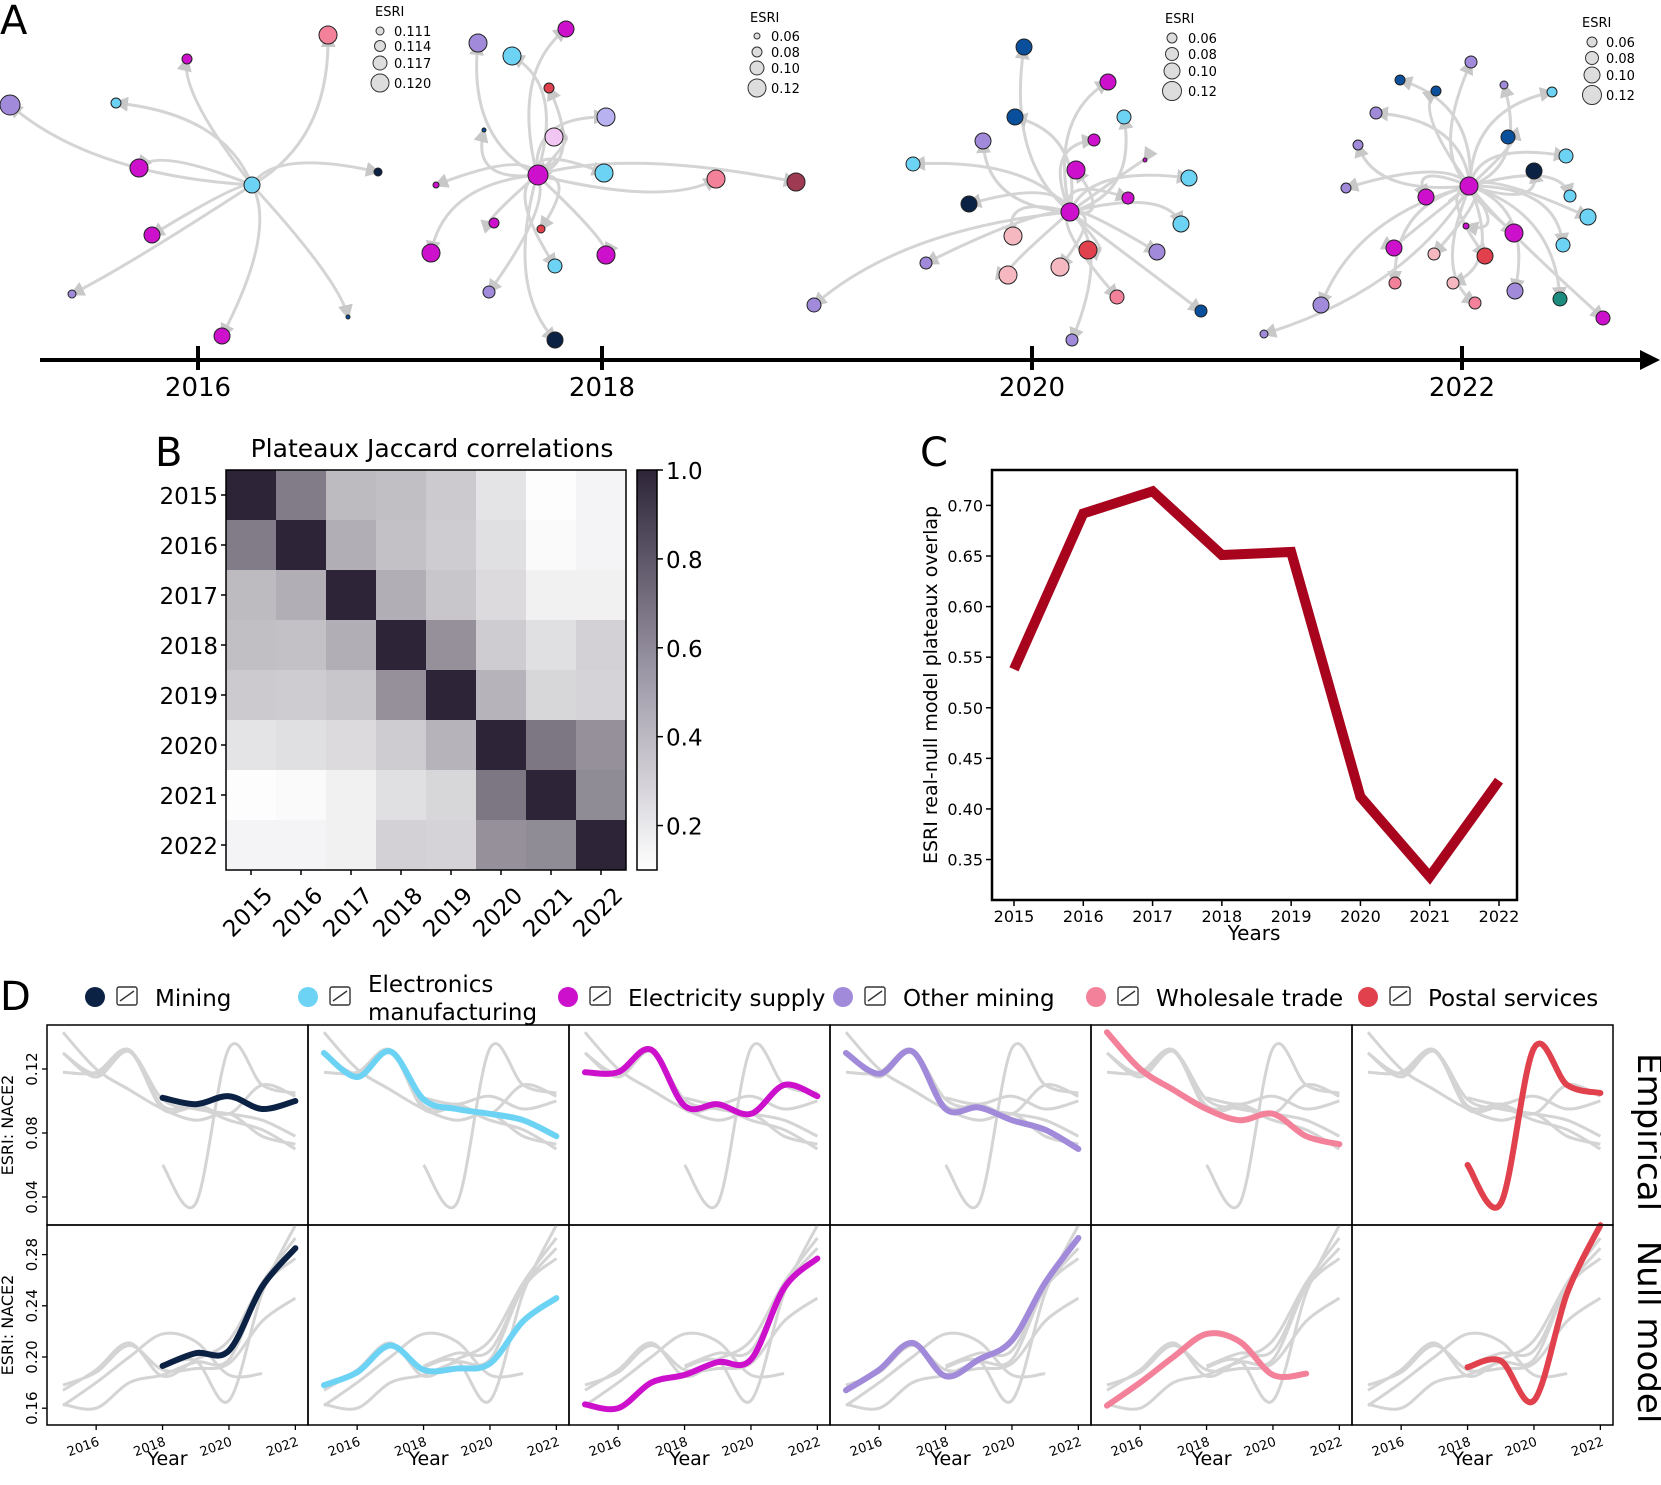 The height and width of the screenshot is (1485, 1661). Describe the element at coordinates (32, 1305) in the screenshot. I see `y-tick-label: 0.24` at that location.